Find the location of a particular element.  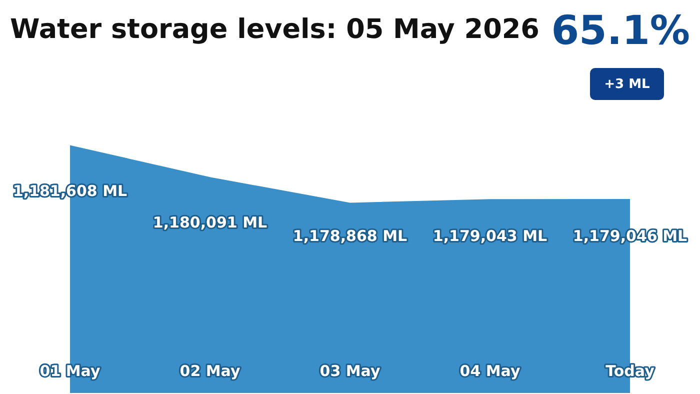

data-label: 1,178,868 ML is located at coordinates (350, 236).